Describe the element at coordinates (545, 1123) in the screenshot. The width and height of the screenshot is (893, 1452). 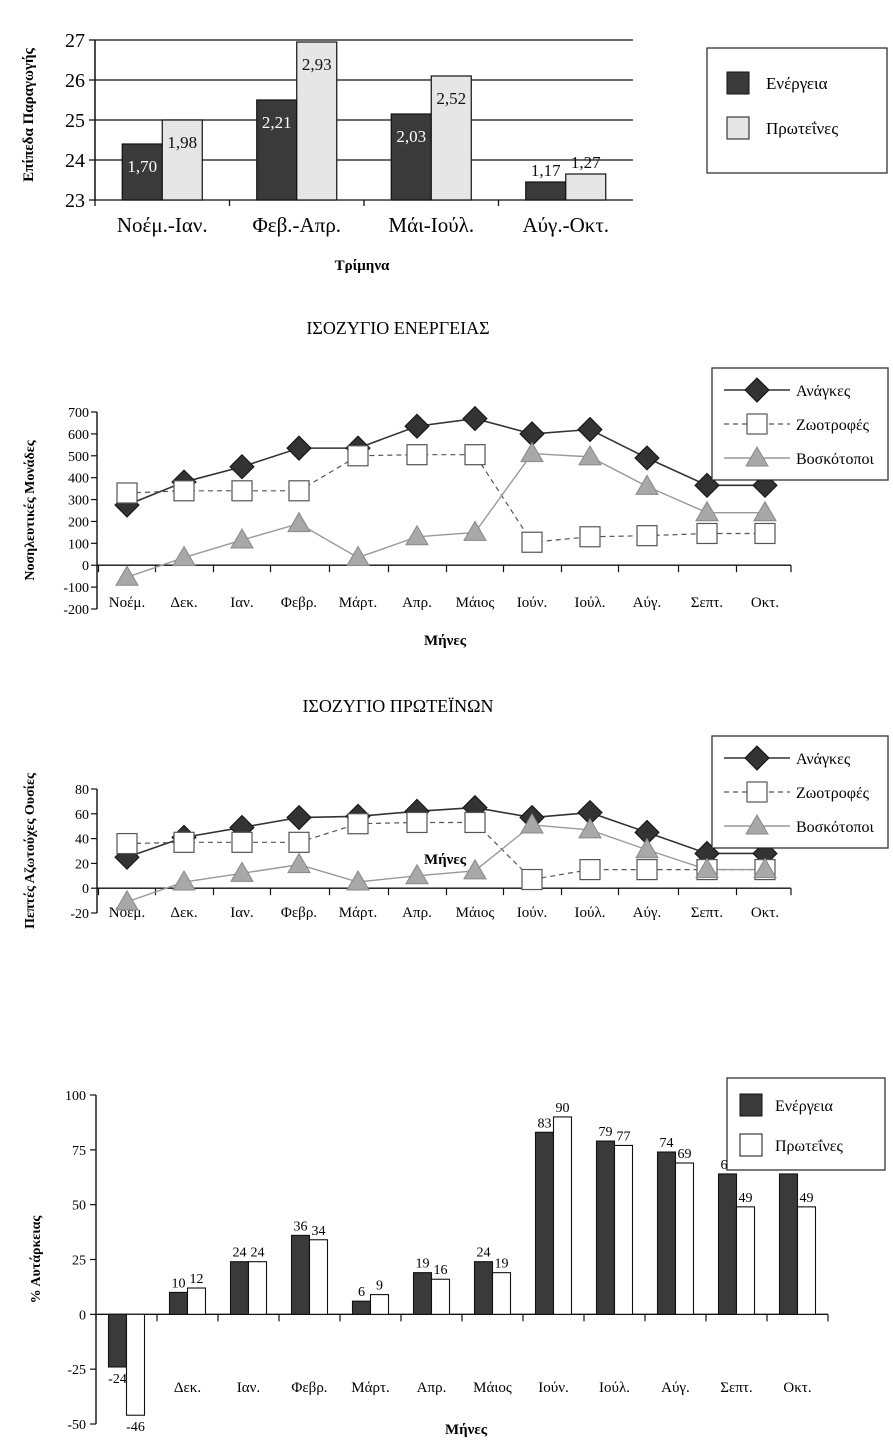
I see `data-label: 83` at that location.